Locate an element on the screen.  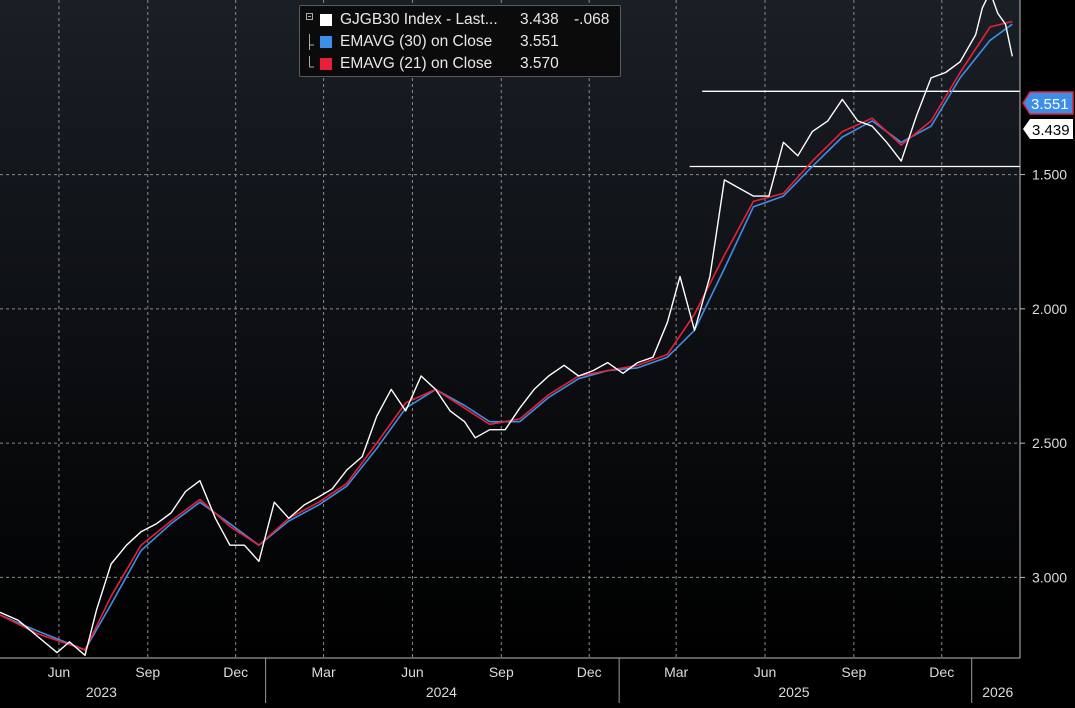
ema30-tag: 3.551 is located at coordinates (1048, 103).